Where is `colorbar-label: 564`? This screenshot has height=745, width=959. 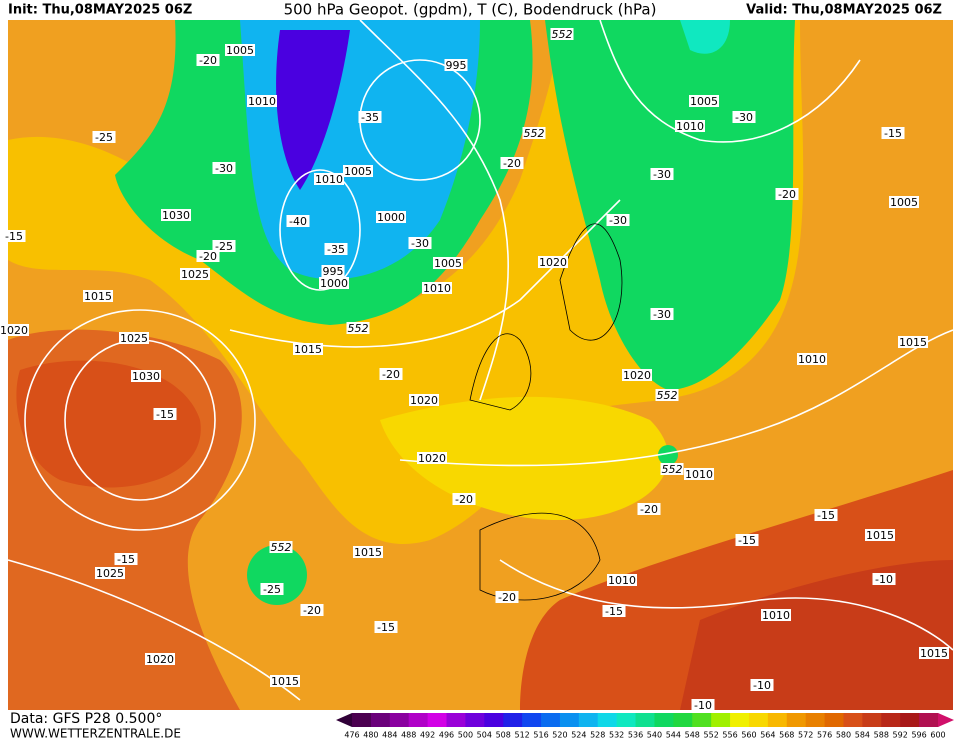 colorbar-label: 564 is located at coordinates (767, 735).